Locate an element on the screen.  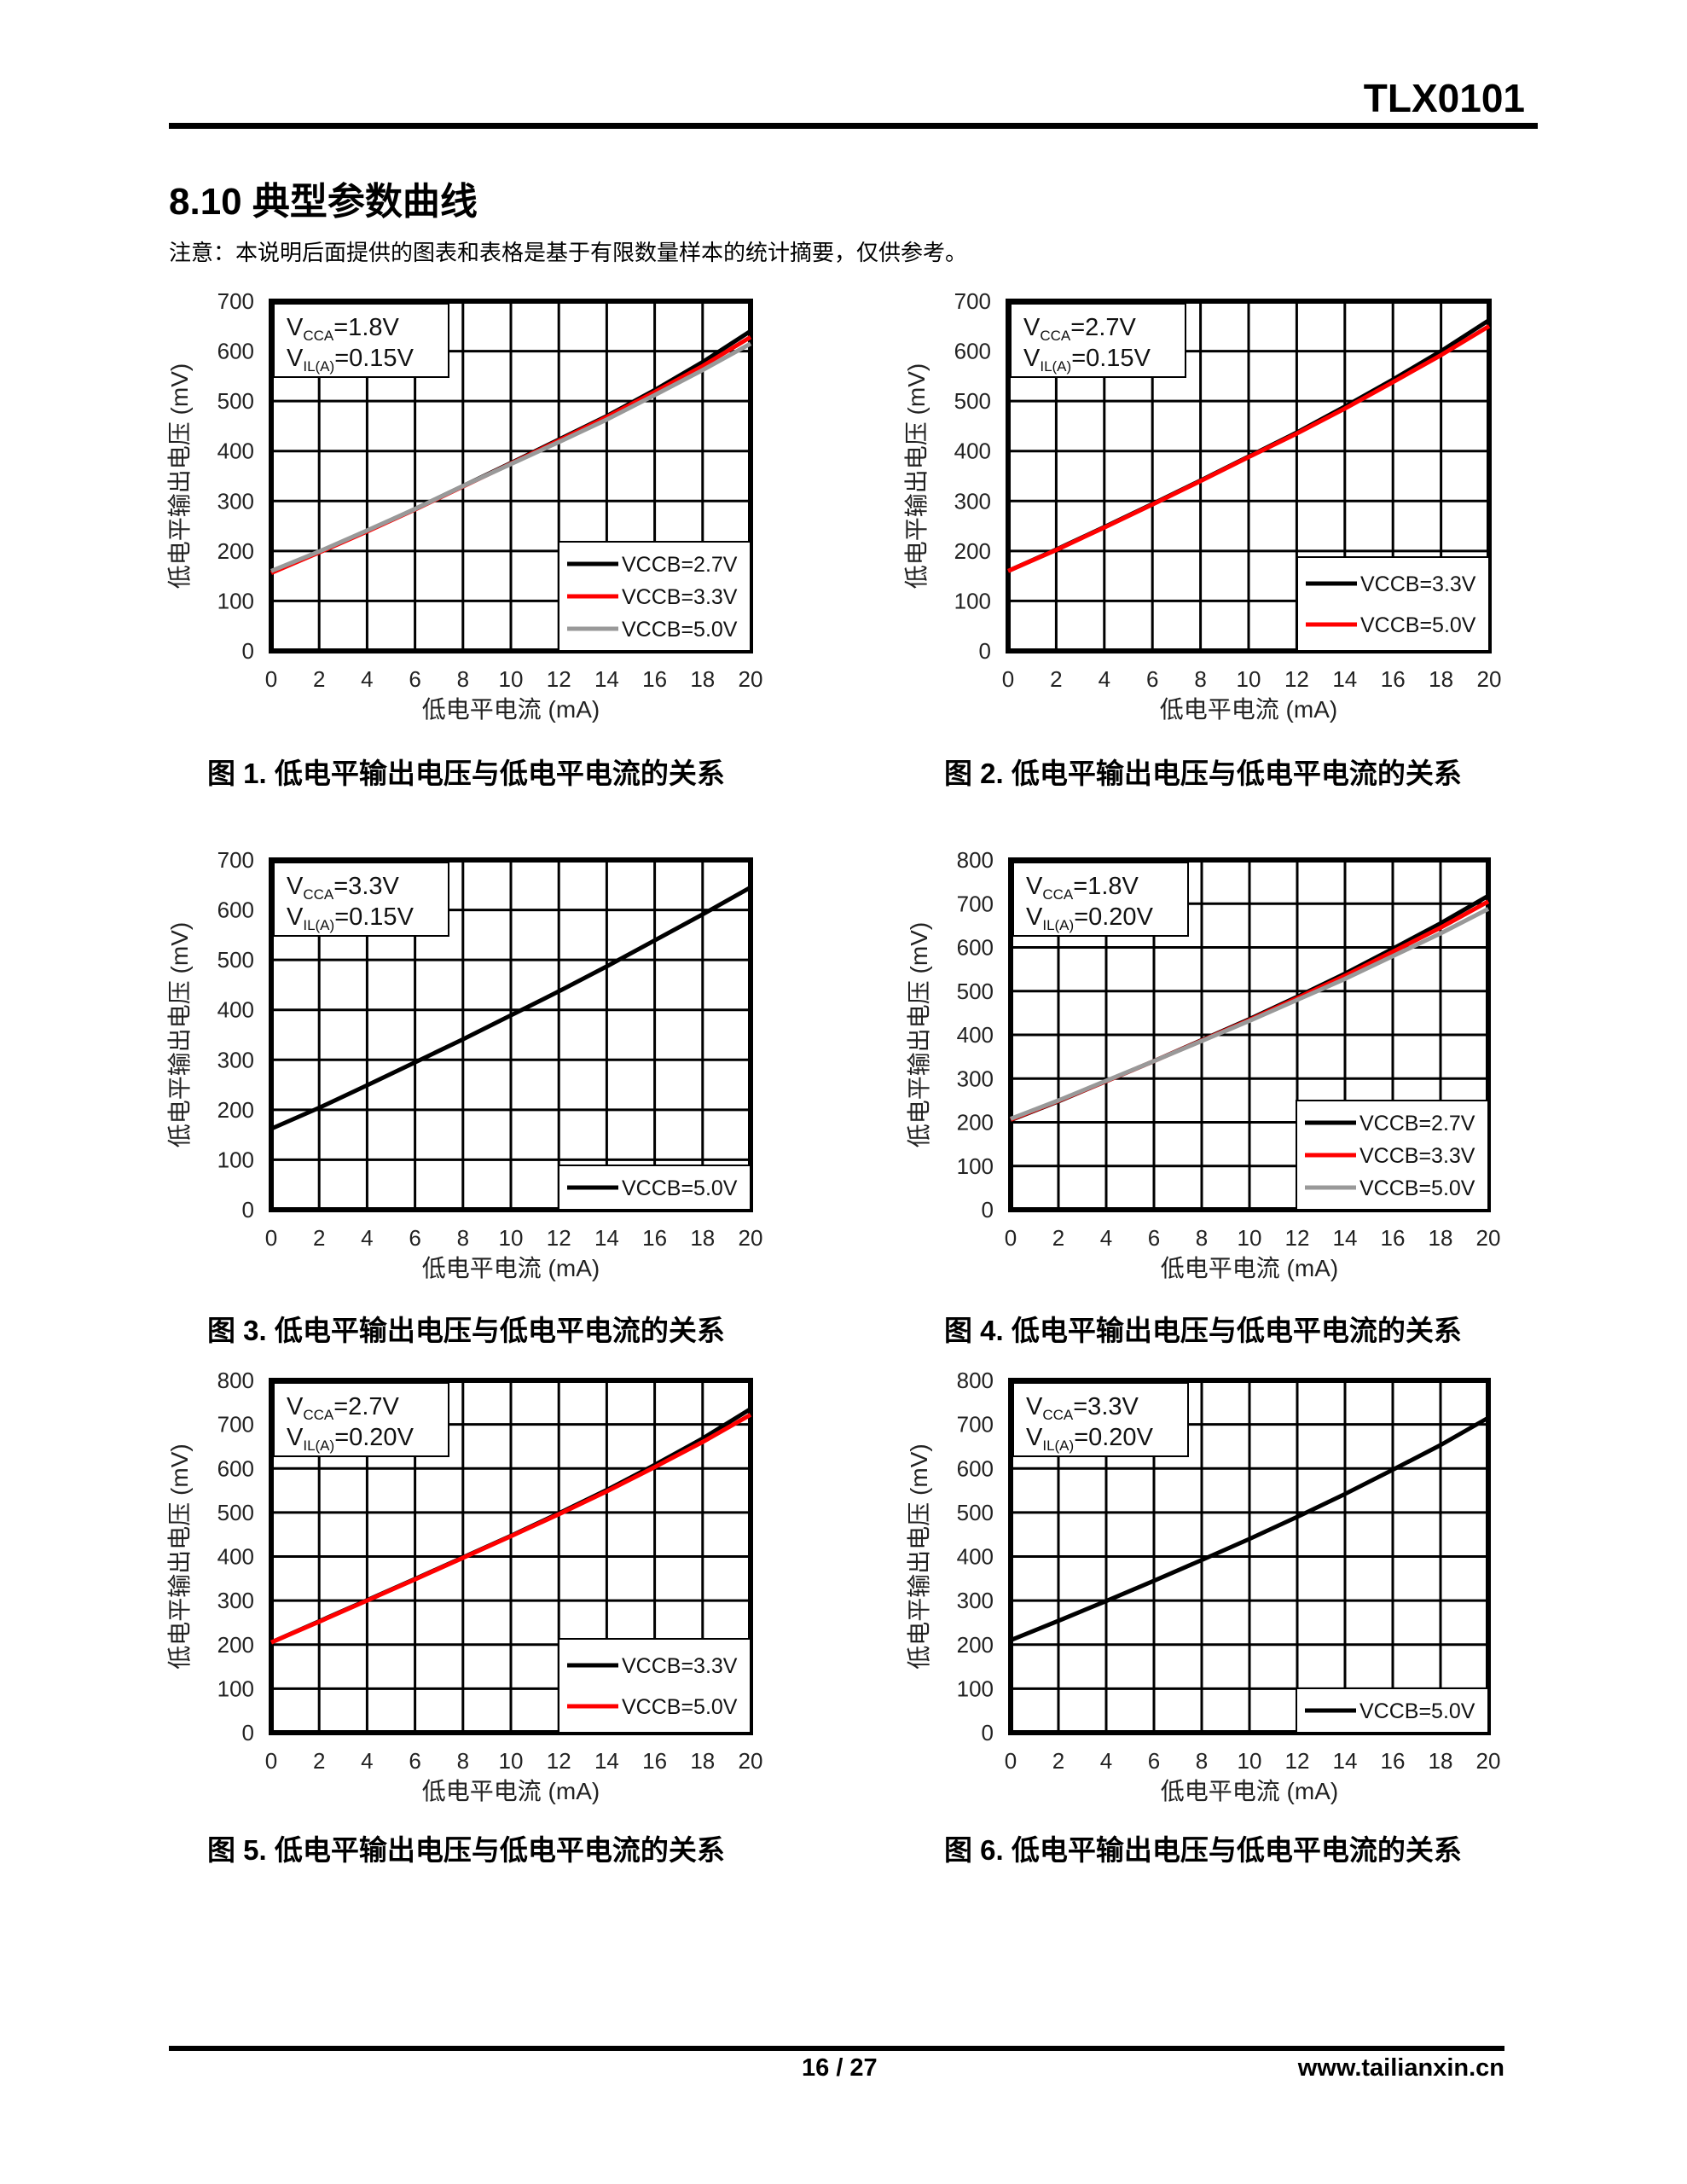
legend-label: VCCB=5.0V is located at coordinates (1417, 1711).